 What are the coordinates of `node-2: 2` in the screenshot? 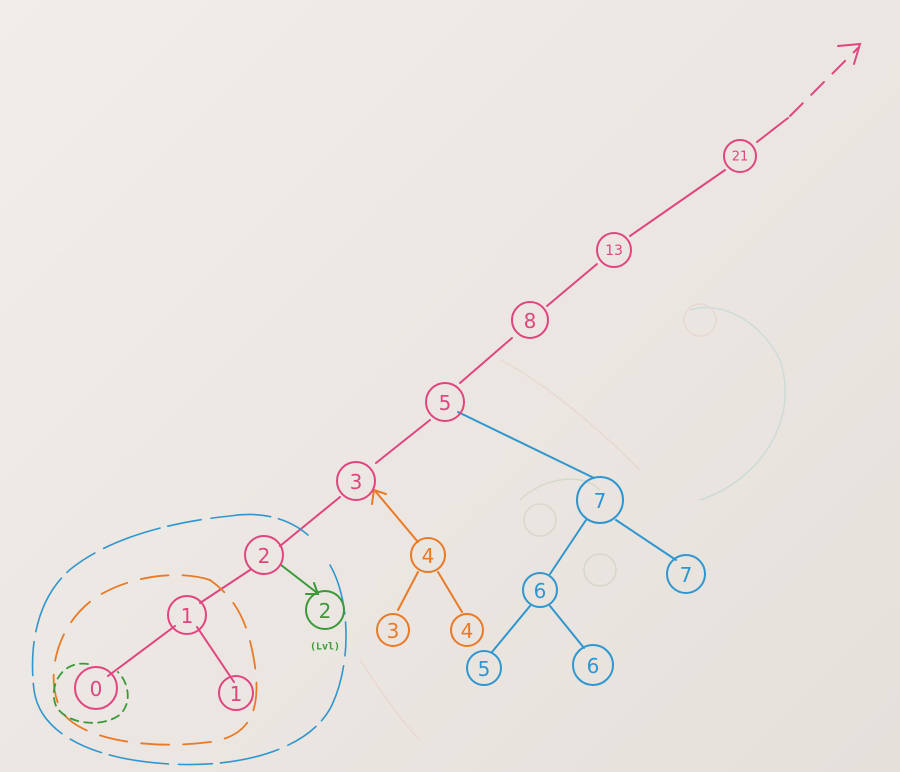 It's located at (264, 555).